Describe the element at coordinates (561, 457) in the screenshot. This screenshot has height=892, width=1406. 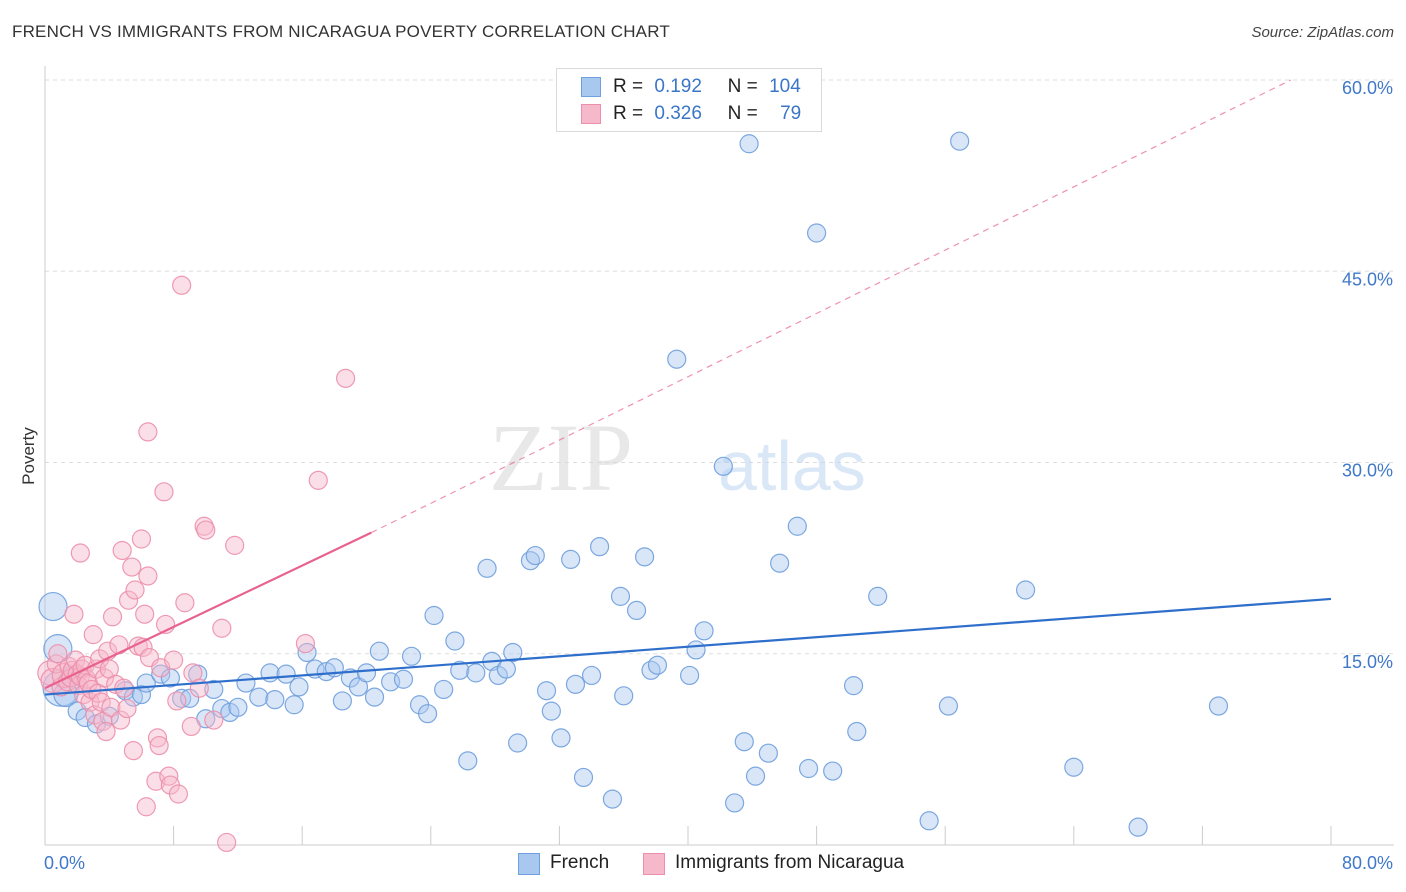
I see `watermark-zip: ZIP` at that location.